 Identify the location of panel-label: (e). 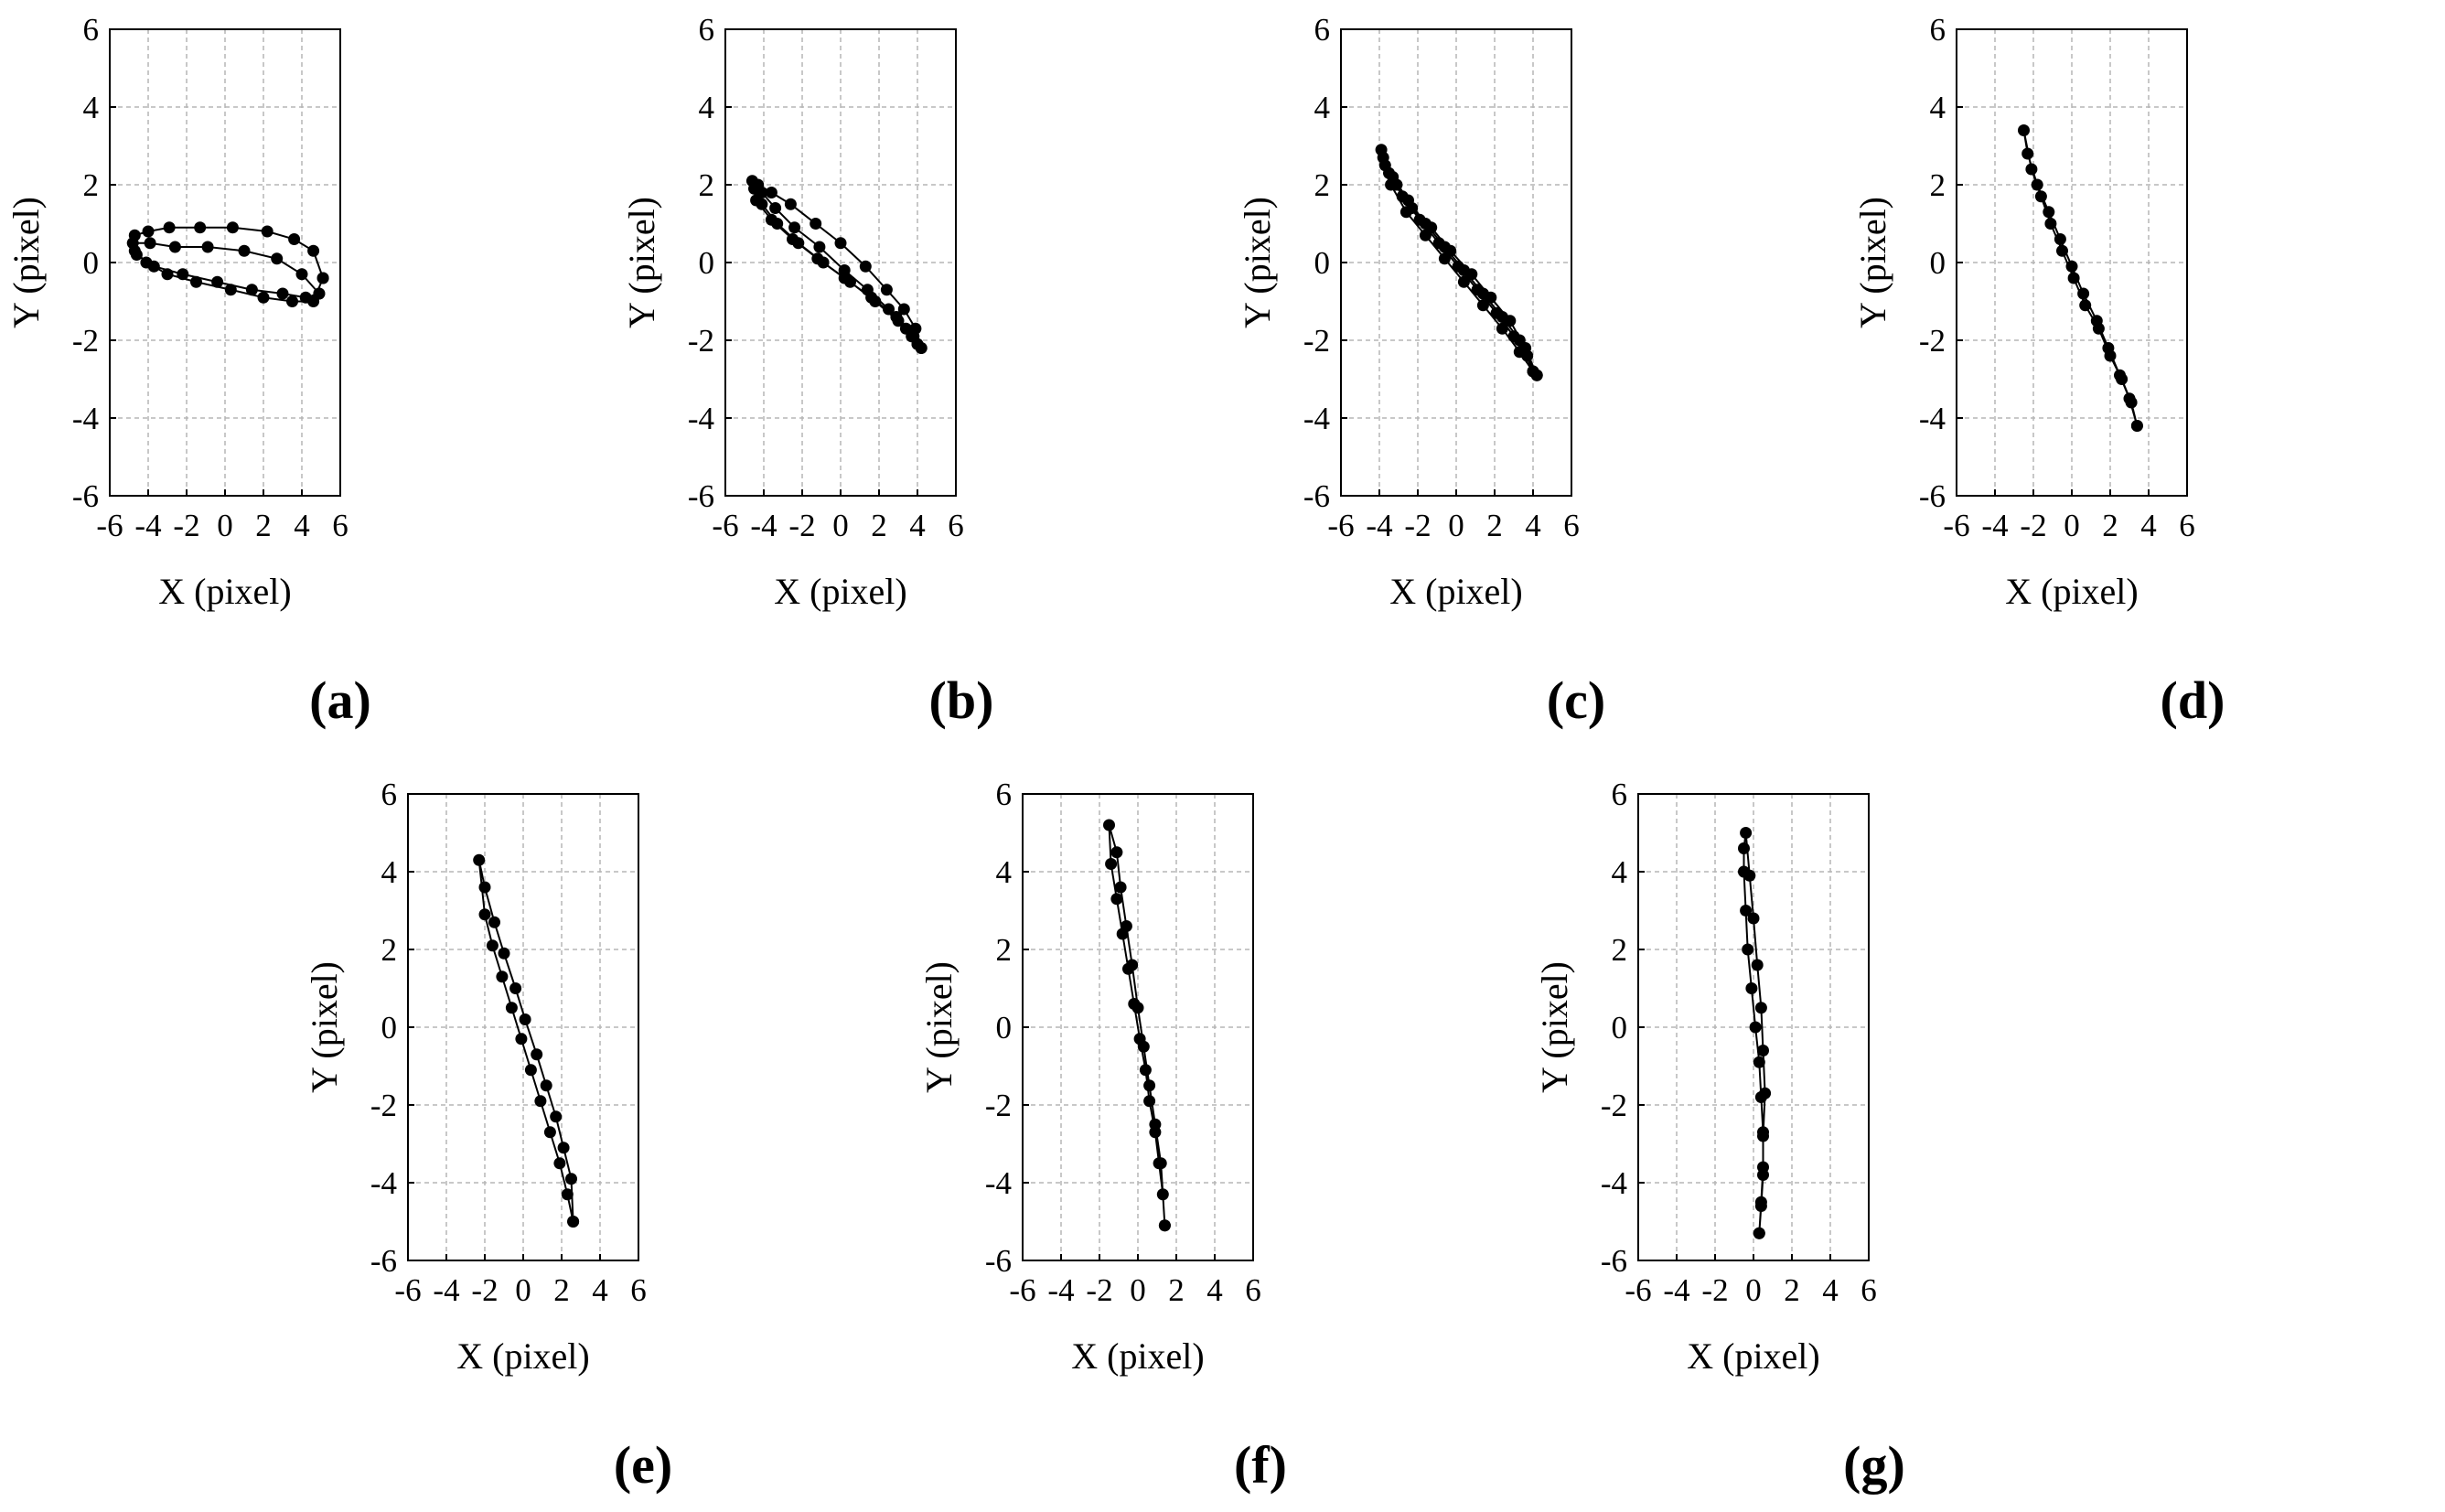
(643, 1465).